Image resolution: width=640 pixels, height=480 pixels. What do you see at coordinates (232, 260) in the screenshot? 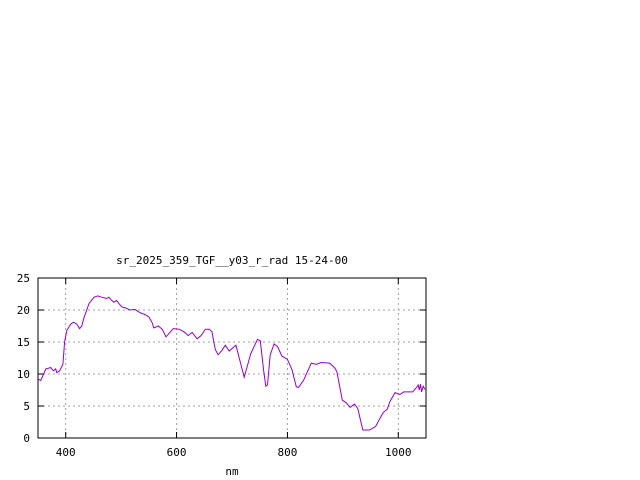
I see `chart-title: sr_2025_359_TGF__y03_r_rad 15-24-00` at bounding box center [232, 260].